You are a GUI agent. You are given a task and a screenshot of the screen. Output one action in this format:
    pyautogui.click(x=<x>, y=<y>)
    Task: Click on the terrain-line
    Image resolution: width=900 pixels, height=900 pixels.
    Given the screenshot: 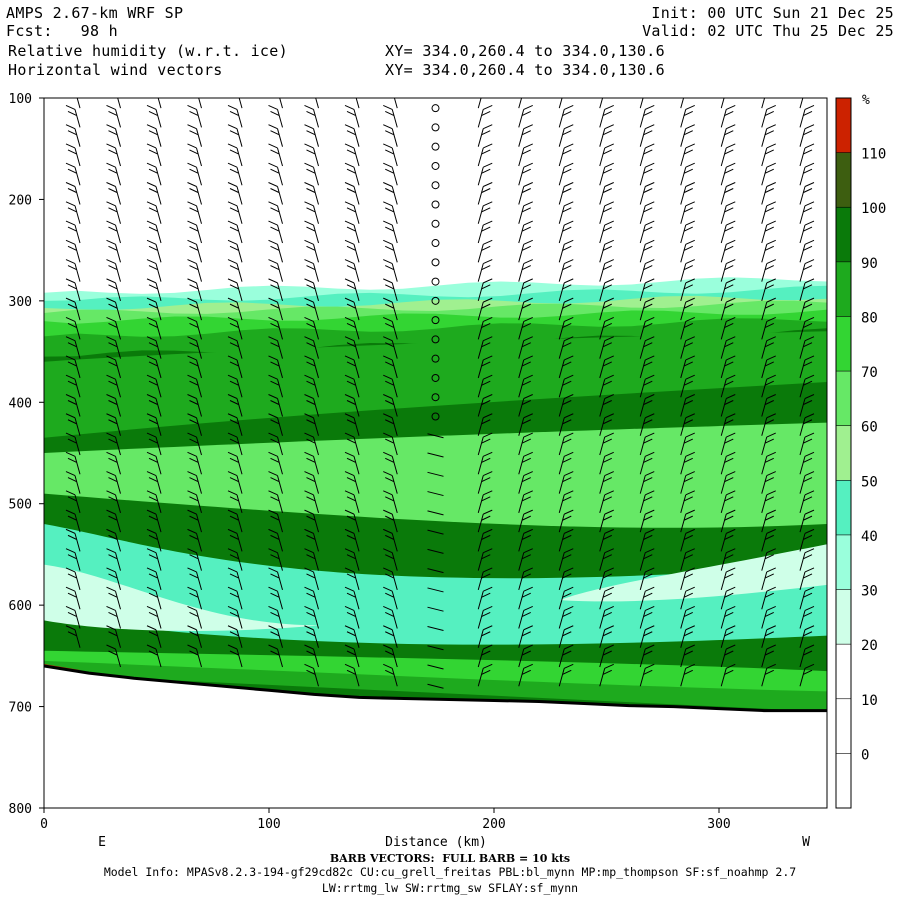 What is the action you would take?
    pyautogui.click(x=435, y=688)
    